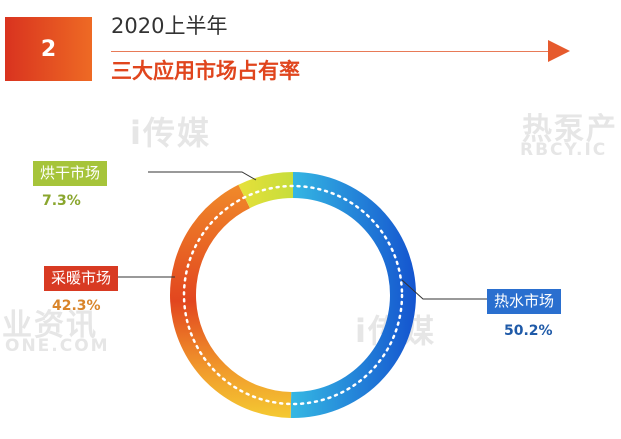 This screenshot has height=439, width=621. Describe the element at coordinates (353, 295) in the screenshot. I see `slice-hot-water` at that location.